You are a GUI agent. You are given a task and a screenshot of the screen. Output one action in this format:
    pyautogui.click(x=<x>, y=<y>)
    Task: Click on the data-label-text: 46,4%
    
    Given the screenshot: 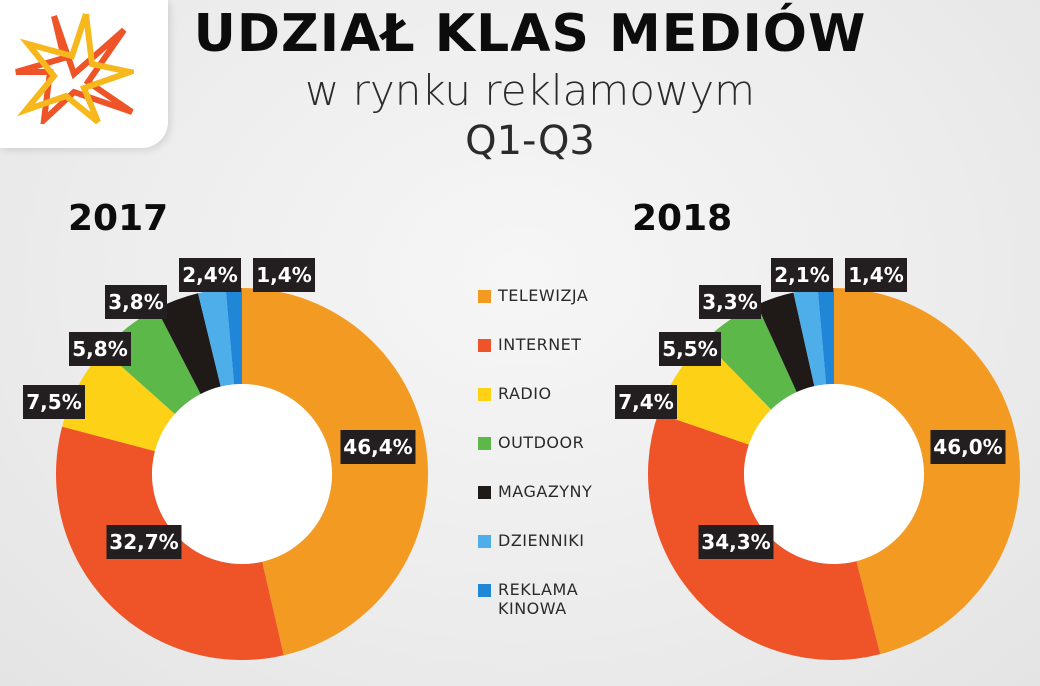 What is the action you would take?
    pyautogui.click(x=377, y=447)
    